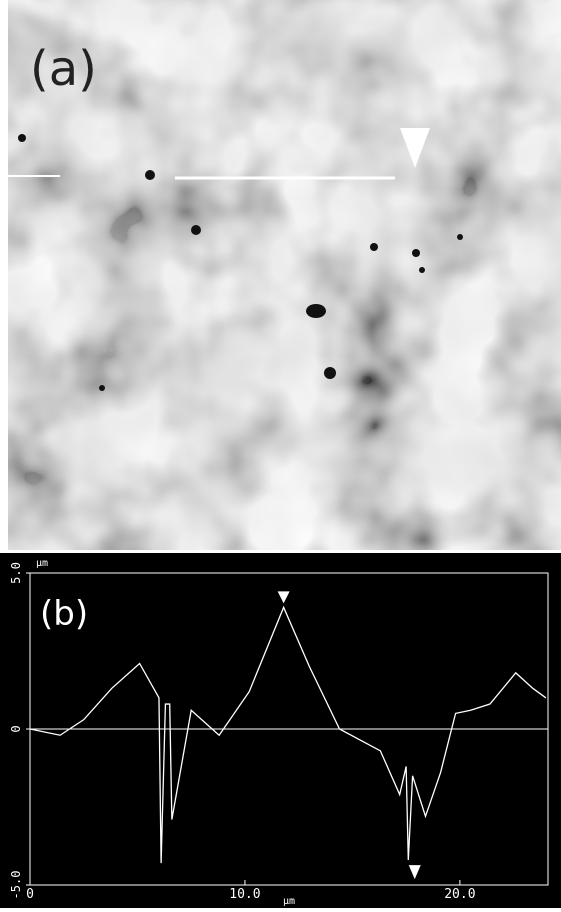  I want to click on panel-label: (b), so click(64, 614).